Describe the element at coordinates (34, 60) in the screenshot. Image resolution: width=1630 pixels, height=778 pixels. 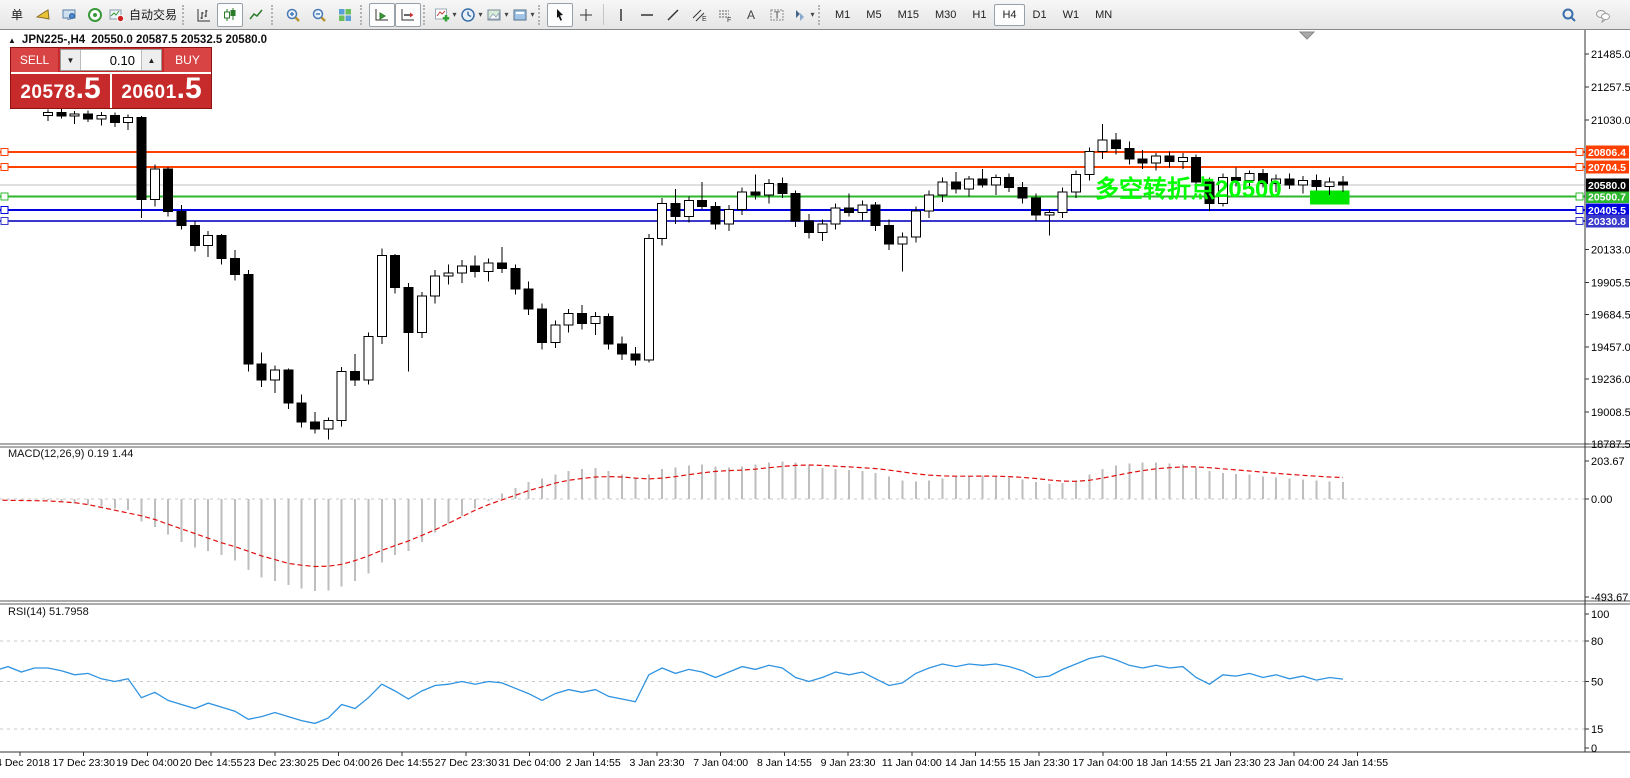
I see `sell-button: SELL` at that location.